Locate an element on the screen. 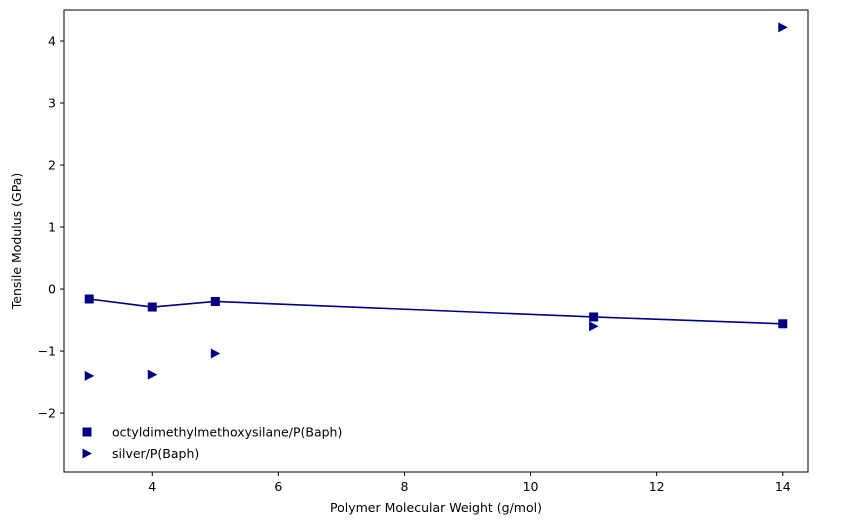  y-axis: −2 −1 0 1 2 3 4 is located at coordinates (51, 227).